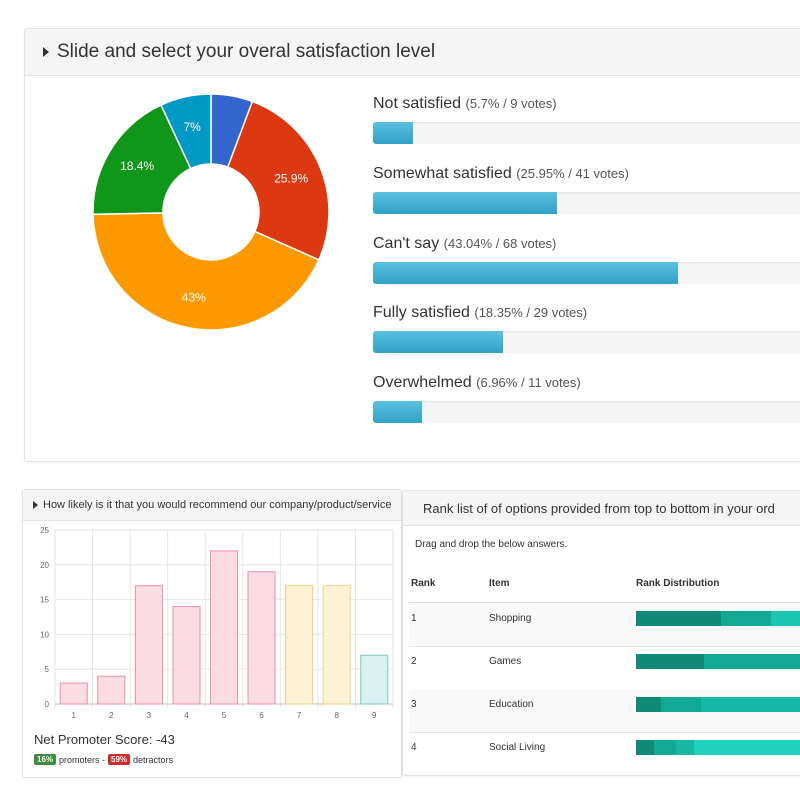  I want to click on option-meta: (5.7% / 9 votes), so click(511, 103).